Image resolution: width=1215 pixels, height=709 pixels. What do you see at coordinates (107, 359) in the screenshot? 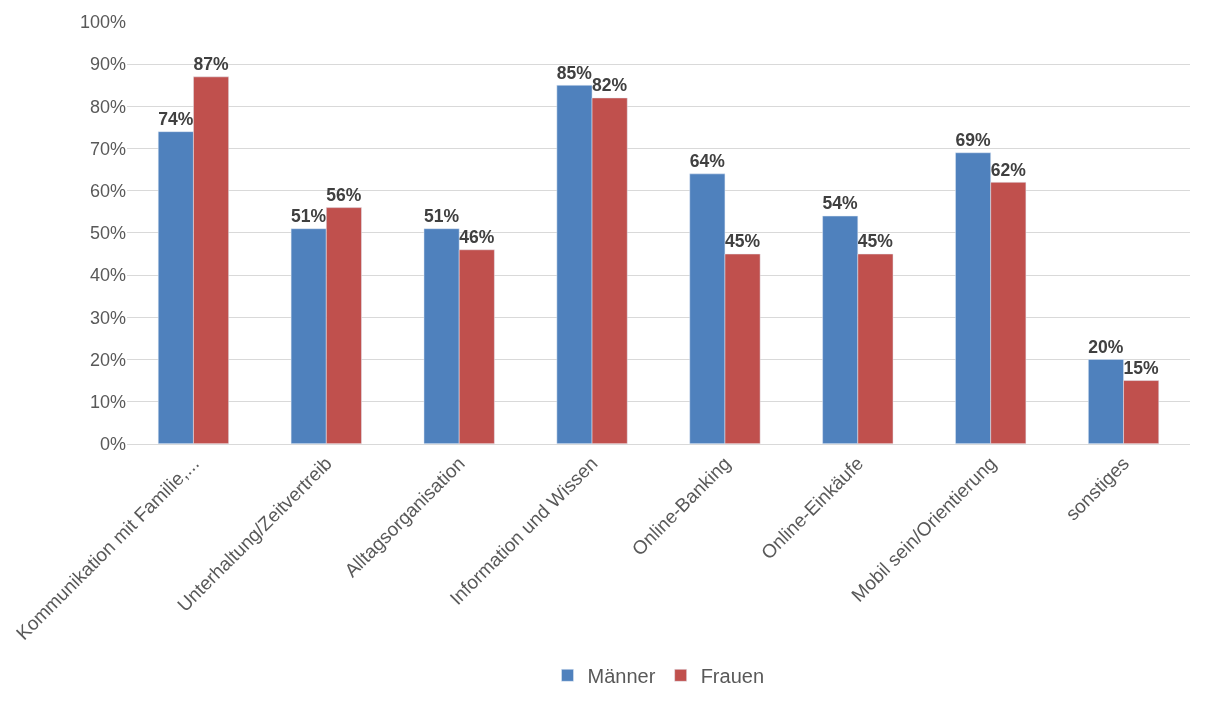
I see `y-tick-label: 20%` at bounding box center [107, 359].